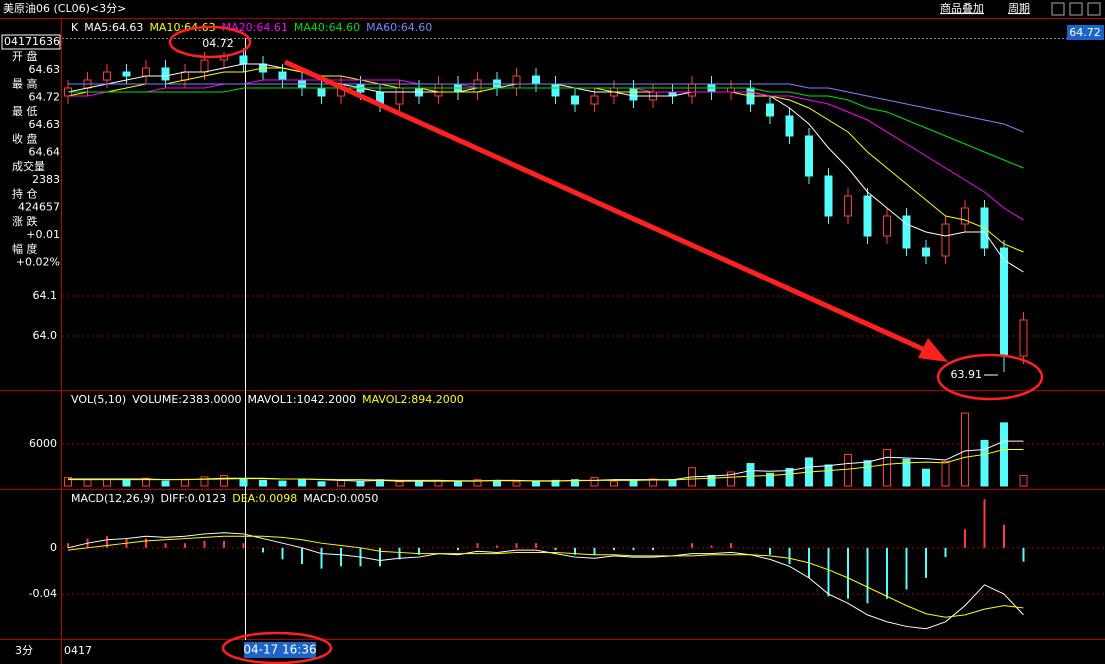  Describe the element at coordinates (962, 8) in the screenshot. I see `overlay-link: 商品叠加` at that location.